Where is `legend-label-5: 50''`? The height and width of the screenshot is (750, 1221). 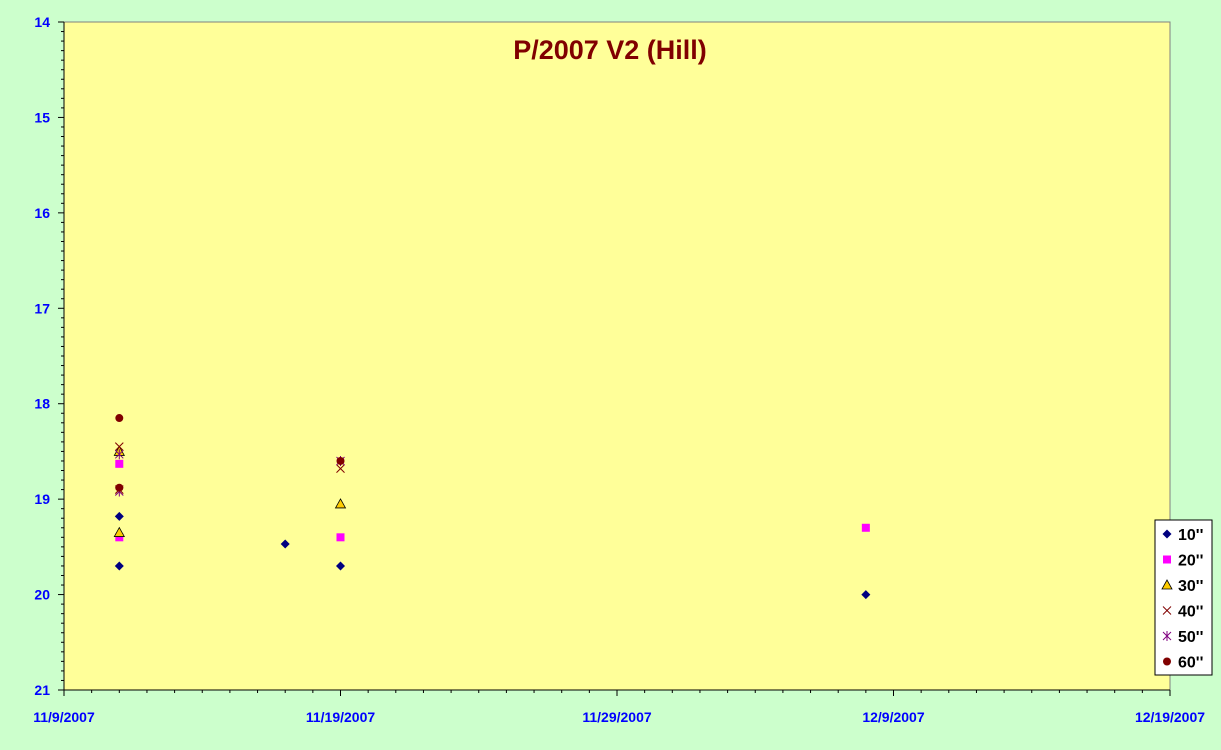 legend-label-5: 50'' is located at coordinates (1190, 637).